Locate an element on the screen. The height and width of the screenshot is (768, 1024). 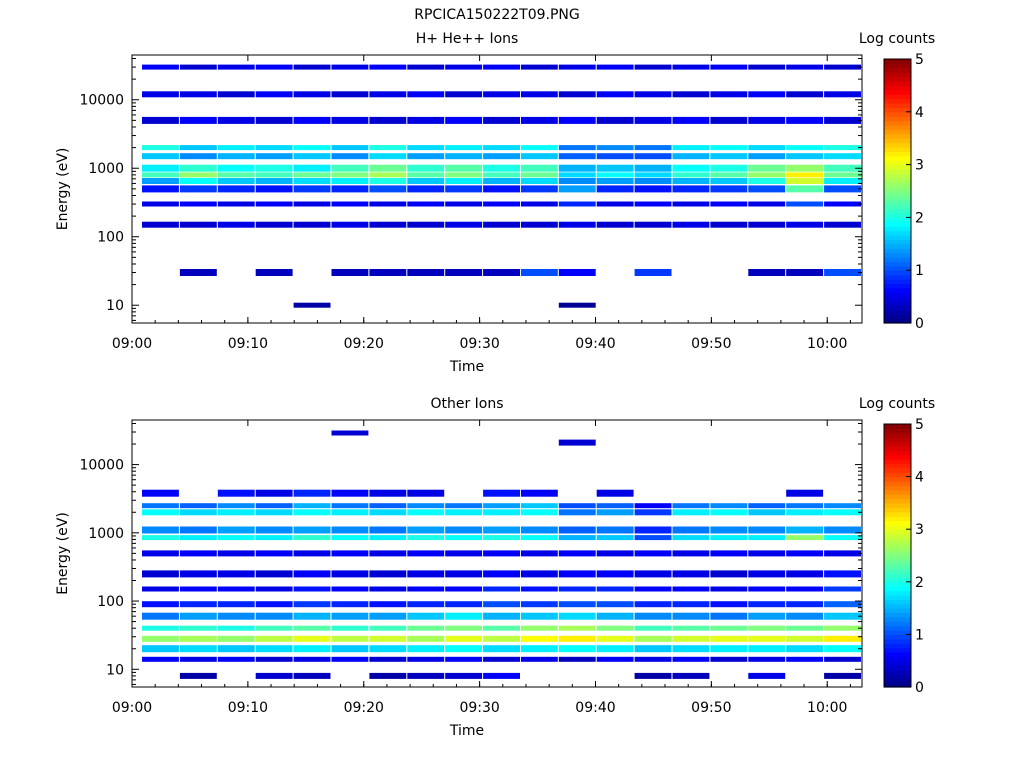
colorbar-frame is located at coordinates (897, 191).